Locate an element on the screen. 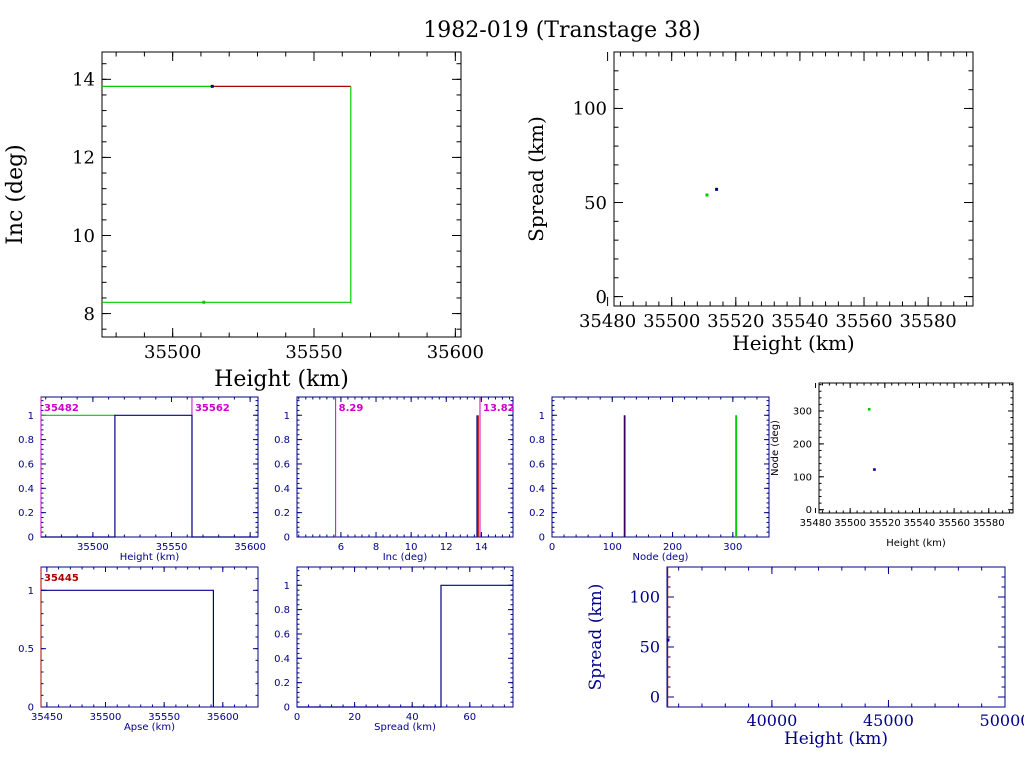 This screenshot has height=773, width=1024. chart-node_cdf: 0 100 200 300 0 0.2 0.4 0.6 0.8 1 Node (deg) is located at coordinates (649, 479).